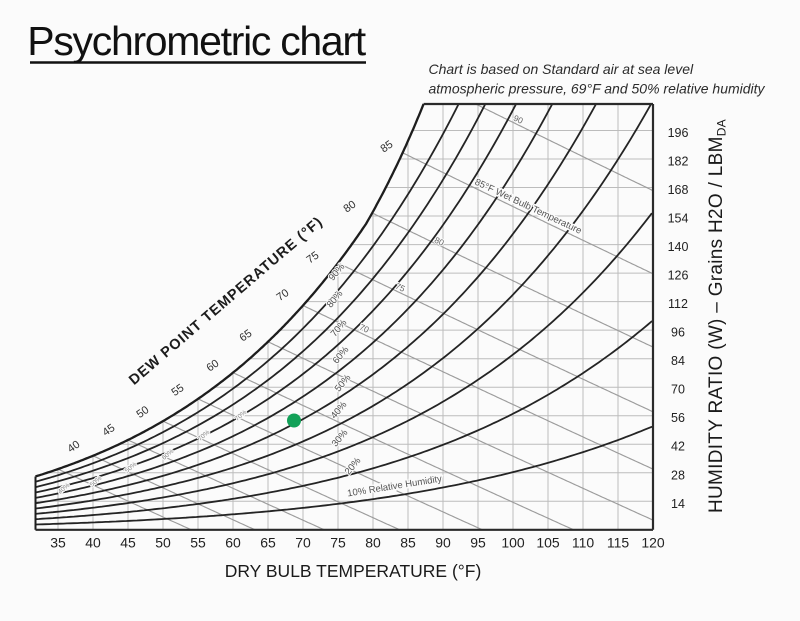 The image size is (800, 621). I want to click on svg-text: 112, so click(678, 304).